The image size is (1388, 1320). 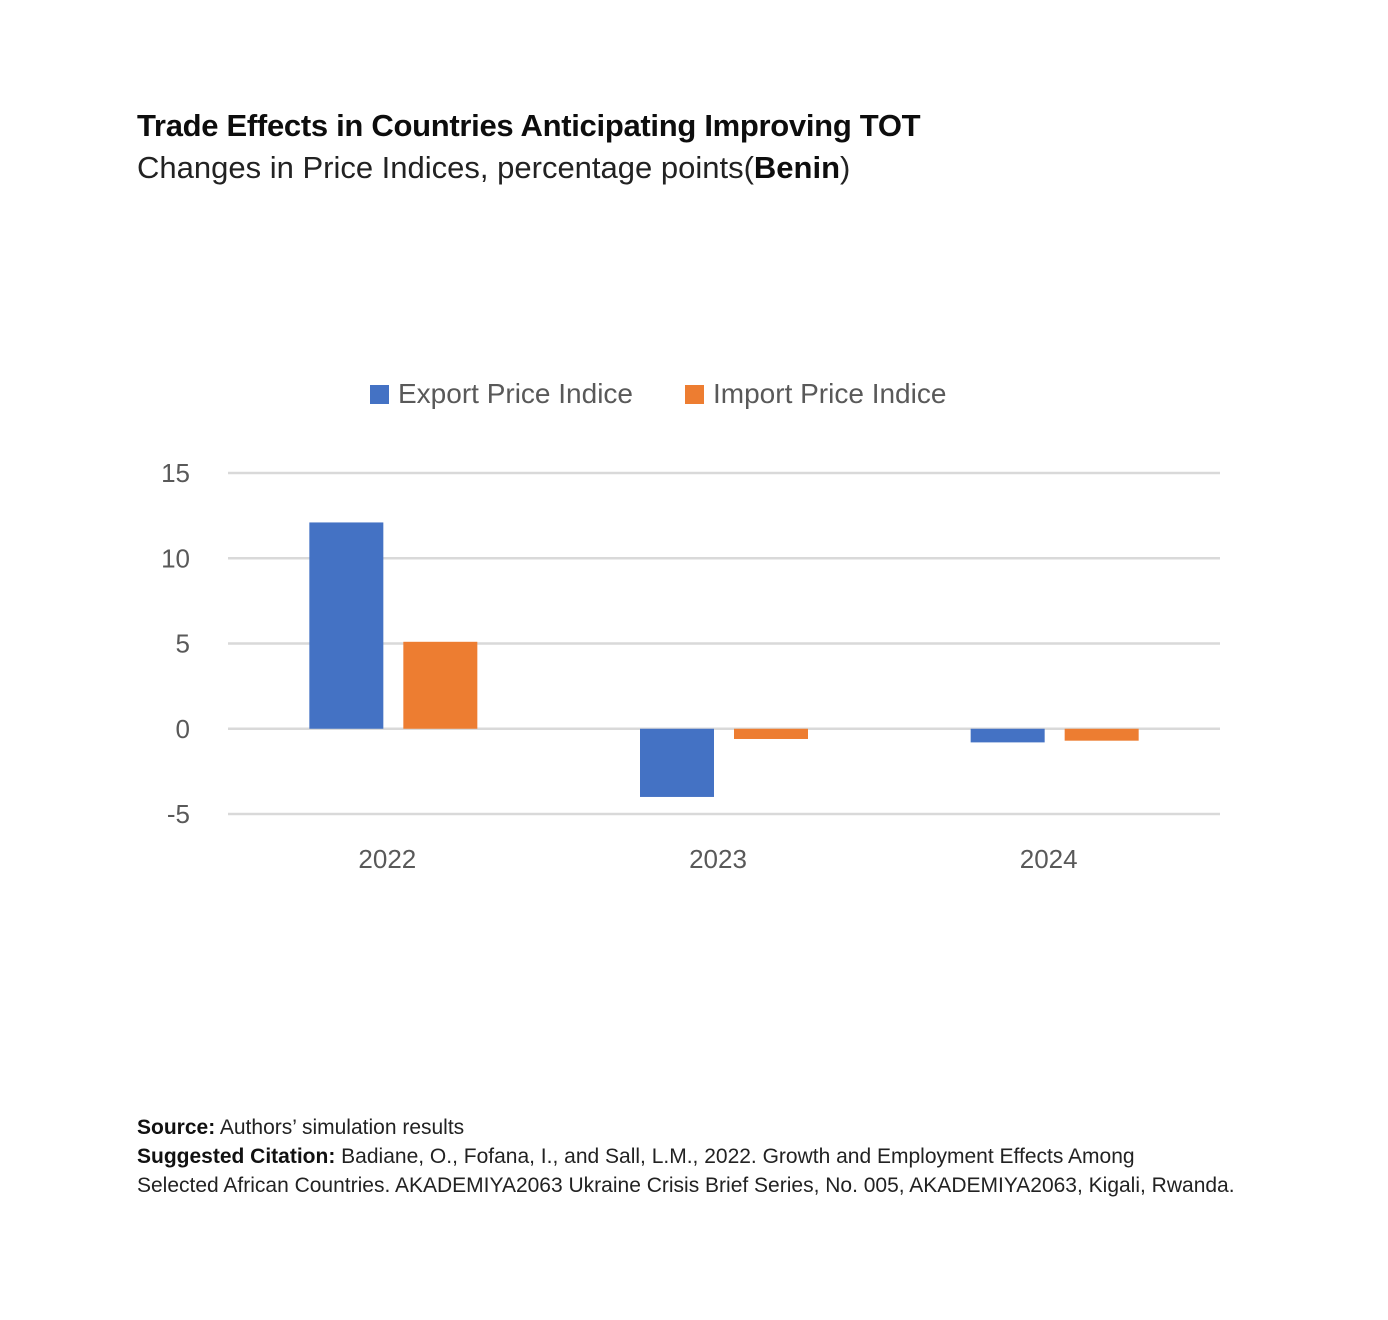 I want to click on x-tick-label: 2023, so click(x=718, y=859).